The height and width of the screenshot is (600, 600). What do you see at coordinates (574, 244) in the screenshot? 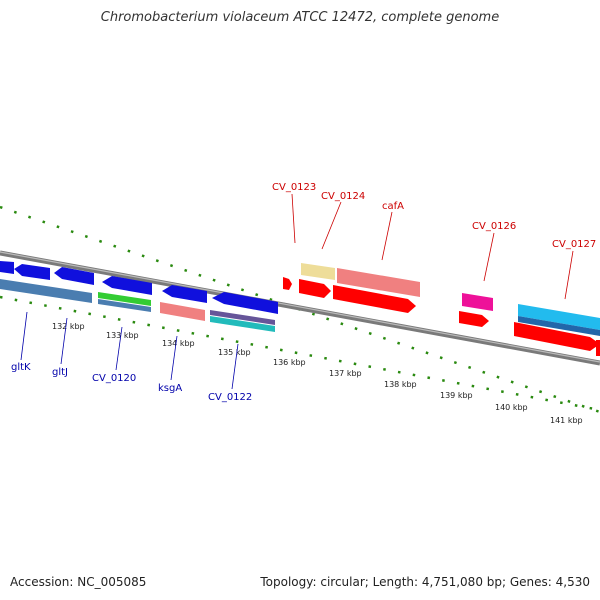
I see `gene-label-forward: CV_0127` at bounding box center [574, 244].